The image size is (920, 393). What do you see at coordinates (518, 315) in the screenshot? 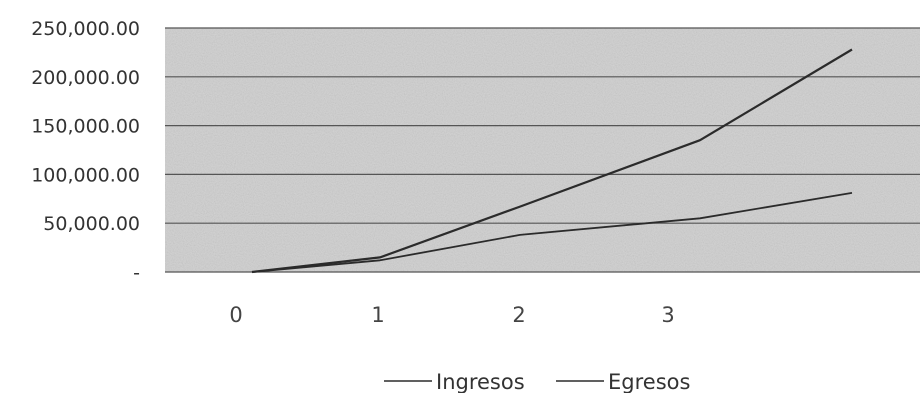
I see `x-tick-label: 2` at bounding box center [518, 315].